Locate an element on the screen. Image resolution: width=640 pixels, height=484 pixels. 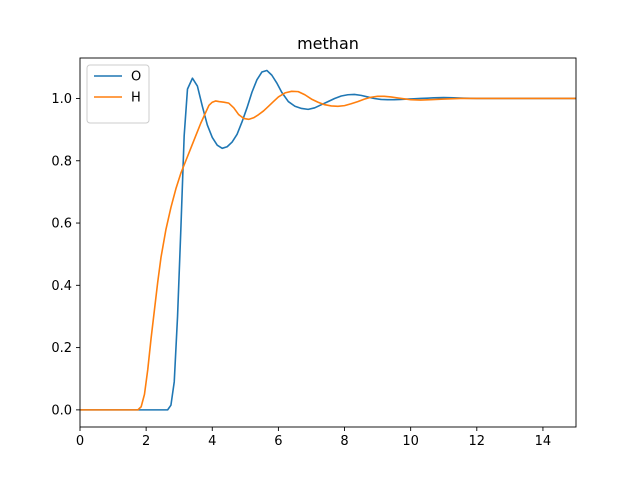
chart-title: methan is located at coordinates (328, 43).